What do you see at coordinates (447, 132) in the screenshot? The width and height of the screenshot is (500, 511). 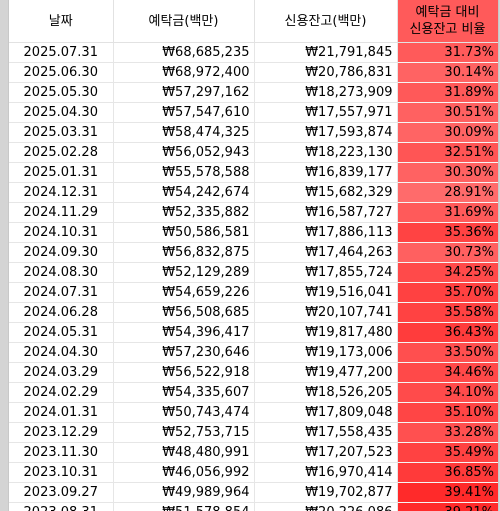 I see `cell-ratio: 30.09%` at bounding box center [447, 132].